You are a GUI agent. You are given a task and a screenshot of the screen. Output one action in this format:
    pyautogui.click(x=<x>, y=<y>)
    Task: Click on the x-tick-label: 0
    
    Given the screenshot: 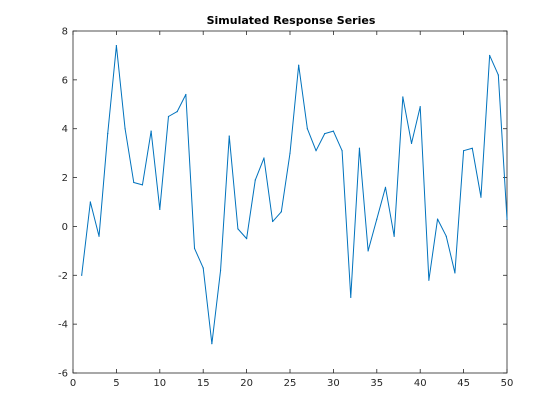 What is the action you would take?
    pyautogui.click(x=73, y=383)
    